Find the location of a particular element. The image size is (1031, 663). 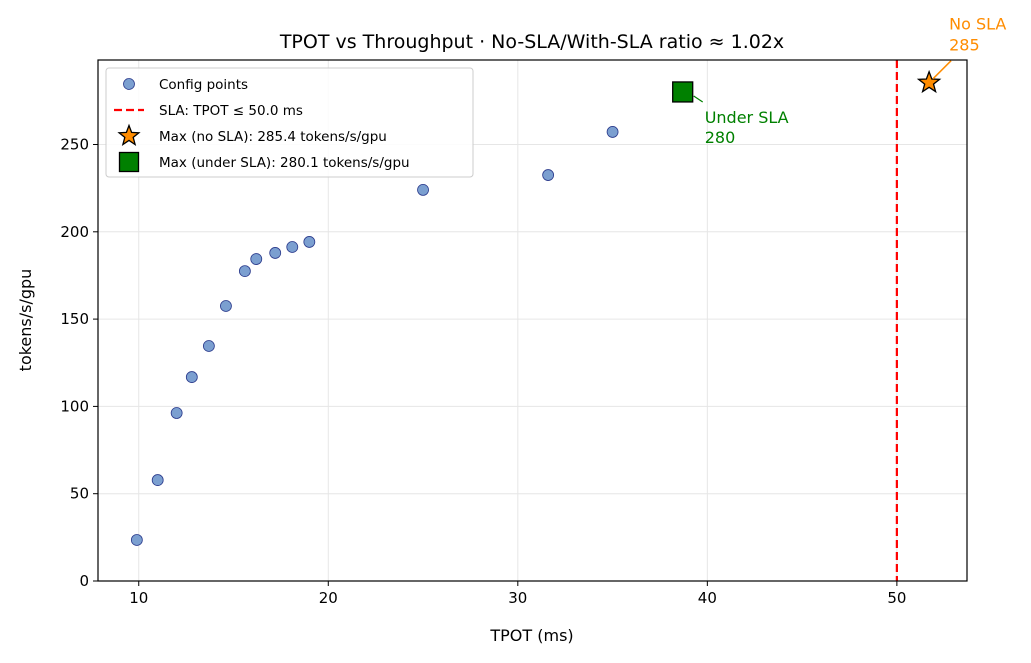

annotation-no-sla: No SLA is located at coordinates (977, 24).